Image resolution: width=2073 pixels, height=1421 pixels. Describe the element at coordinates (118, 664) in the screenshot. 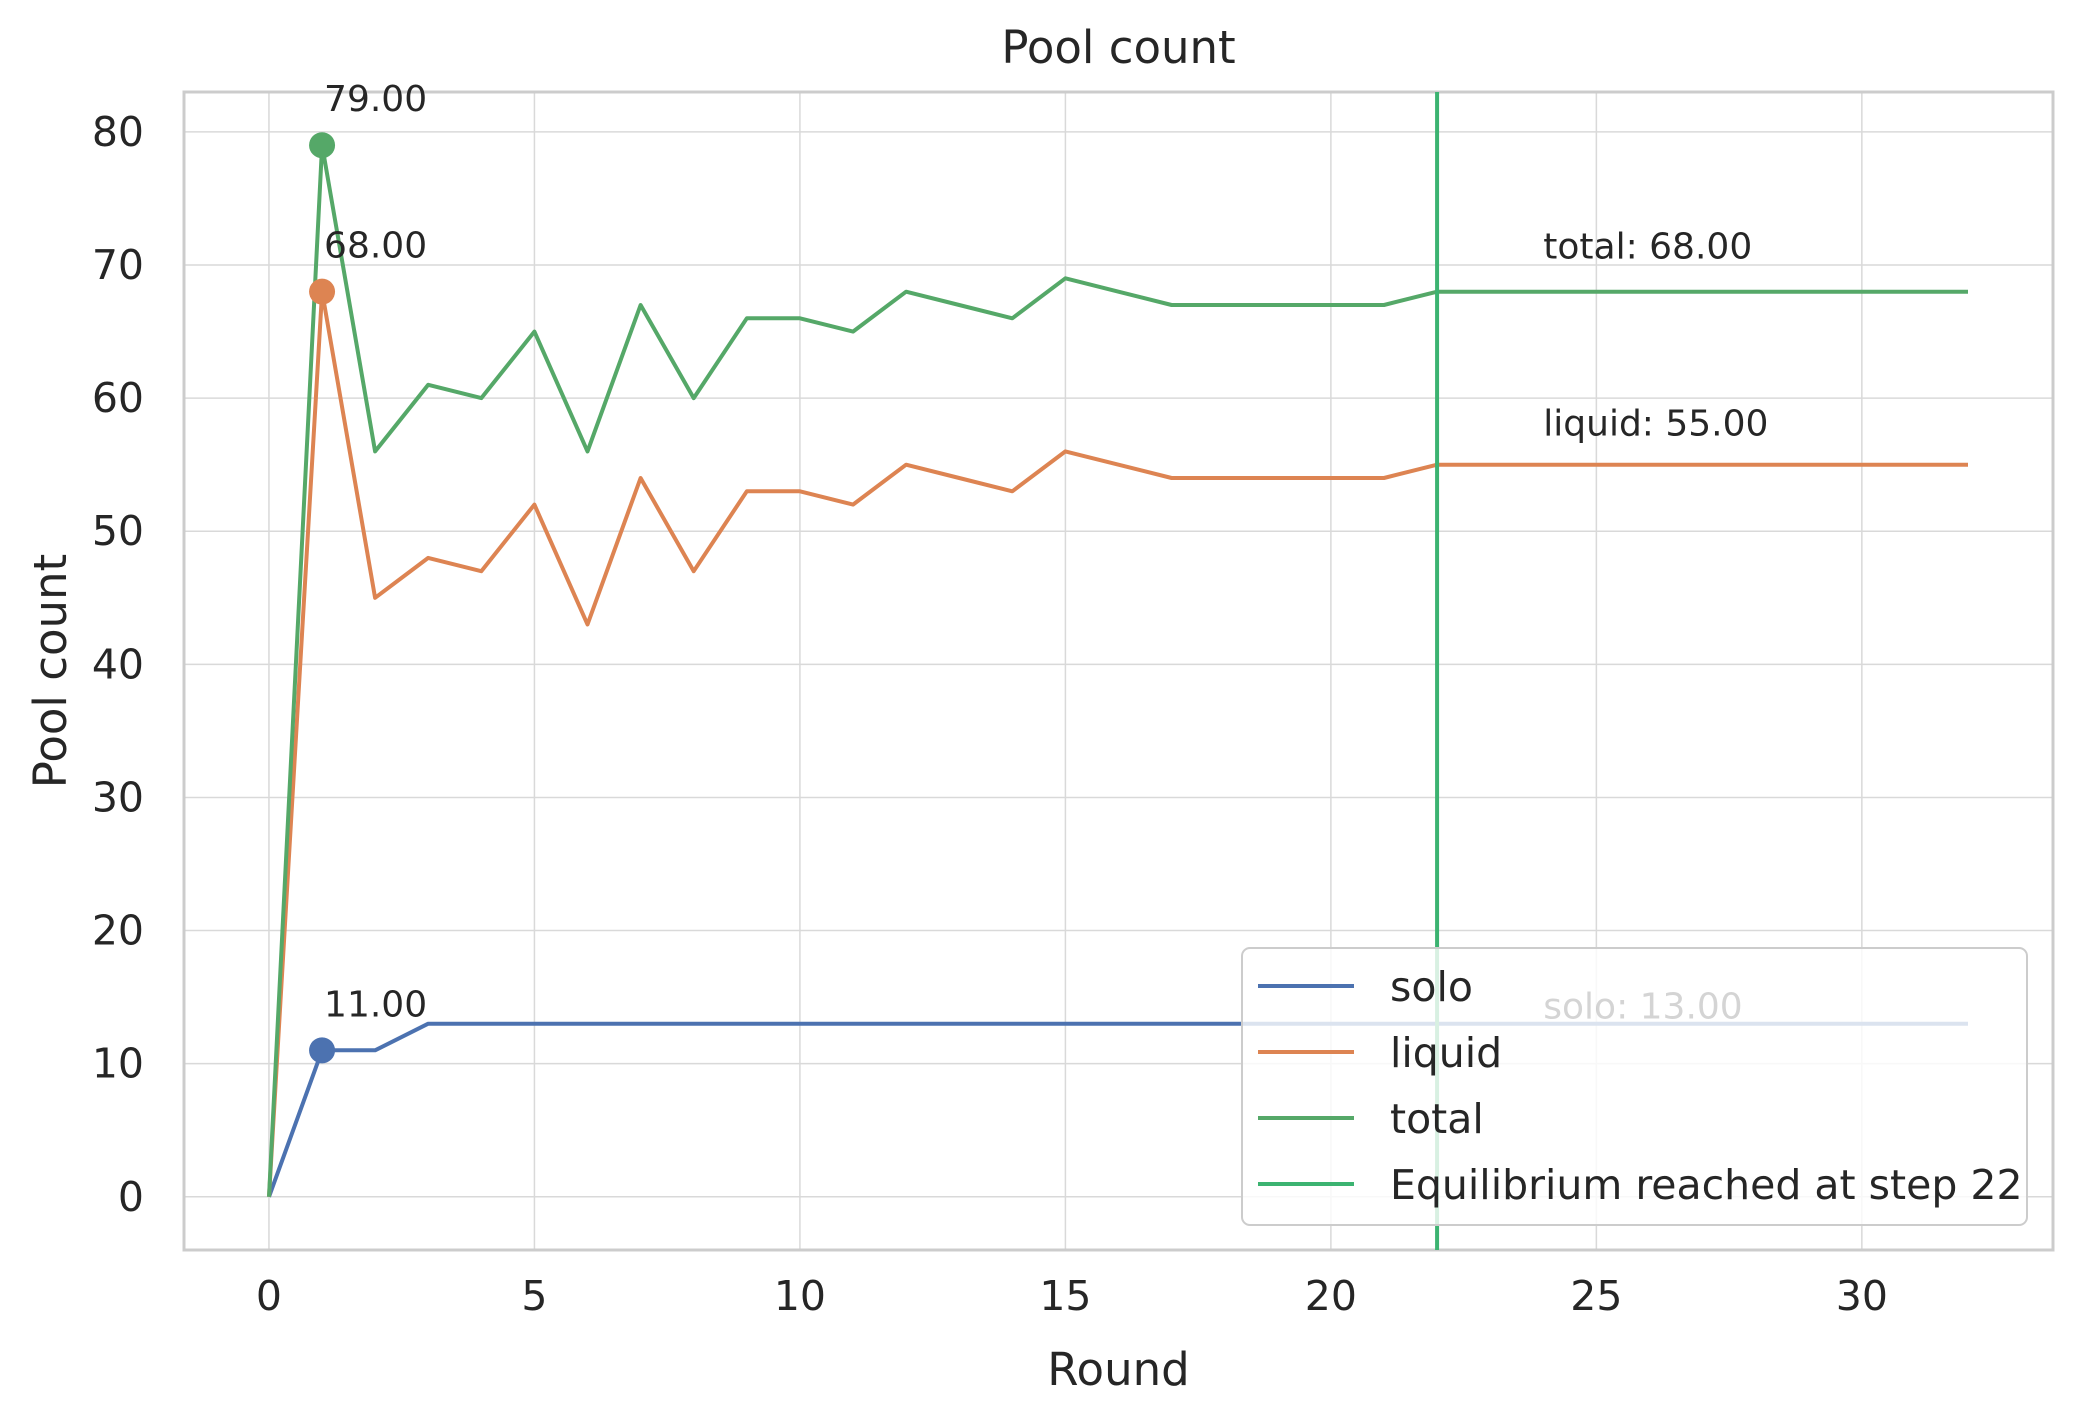

I see `y-tick-label: 40` at that location.